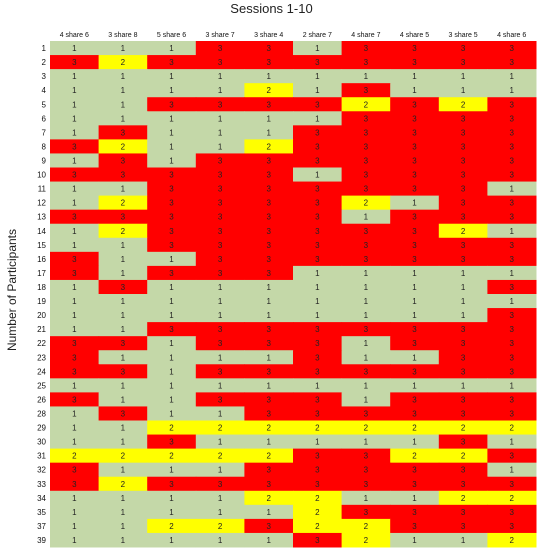 The image size is (543, 550). Describe the element at coordinates (12, 290) in the screenshot. I see `y-axis-label: Number of Participants` at that location.